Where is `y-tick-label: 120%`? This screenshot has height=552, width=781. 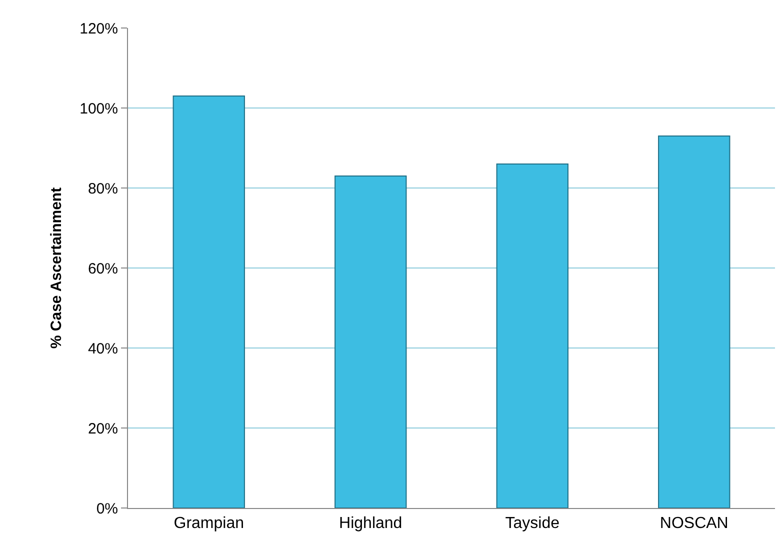 y-tick-label: 120% is located at coordinates (99, 29).